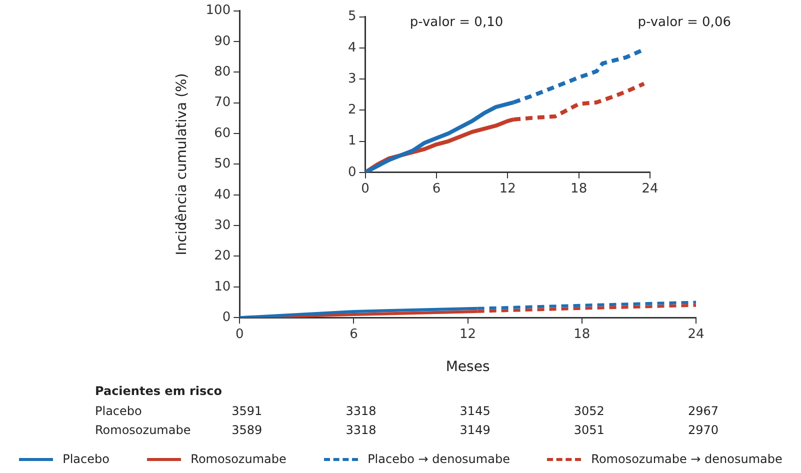  Describe the element at coordinates (352, 16) in the screenshot. I see `y-tick-label: 5` at that location.